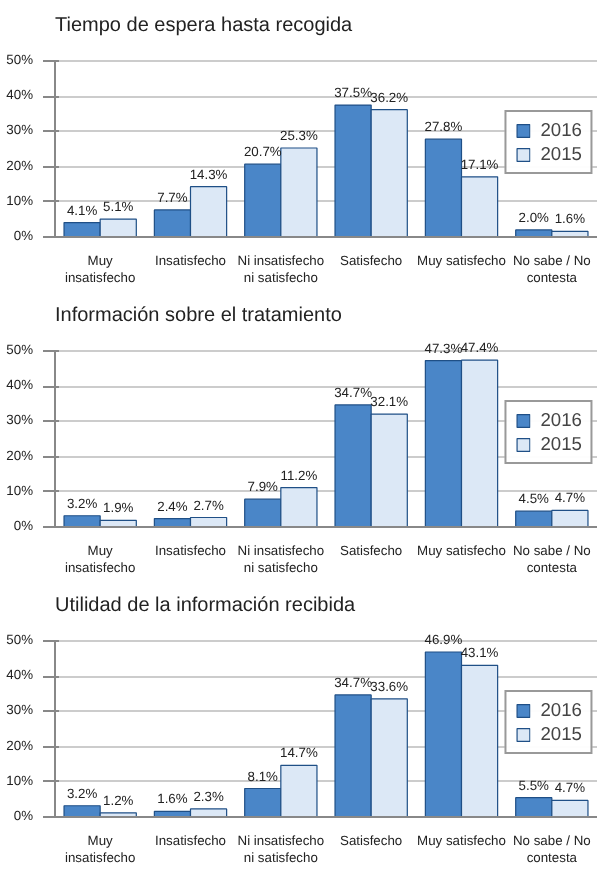 The width and height of the screenshot is (600, 870). I want to click on chart-title: Tiempo de espera hasta recogida, so click(204, 26).